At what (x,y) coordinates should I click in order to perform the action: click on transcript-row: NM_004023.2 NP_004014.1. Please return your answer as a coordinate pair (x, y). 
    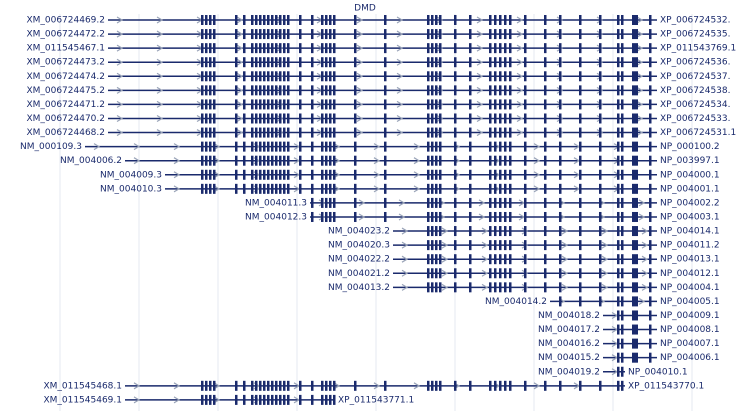
    Looking at the image, I should click on (524, 231).